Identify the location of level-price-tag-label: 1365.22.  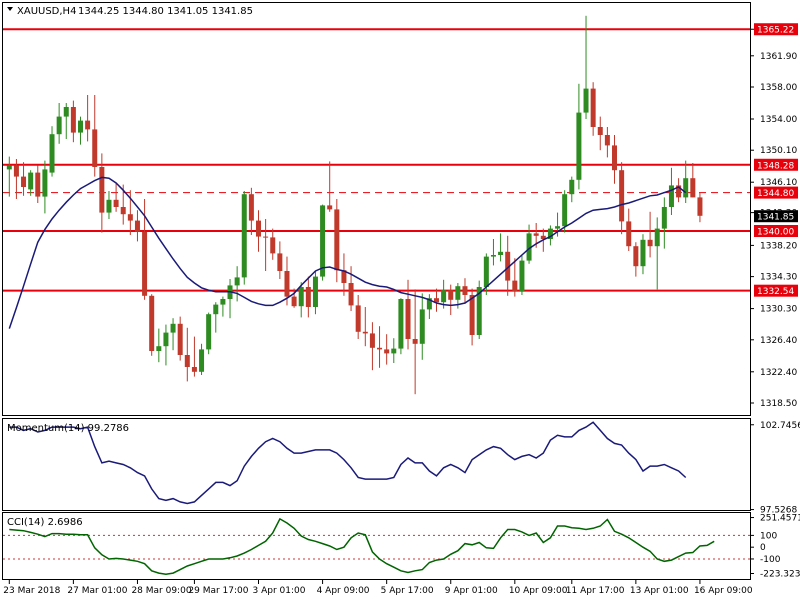
(775, 31).